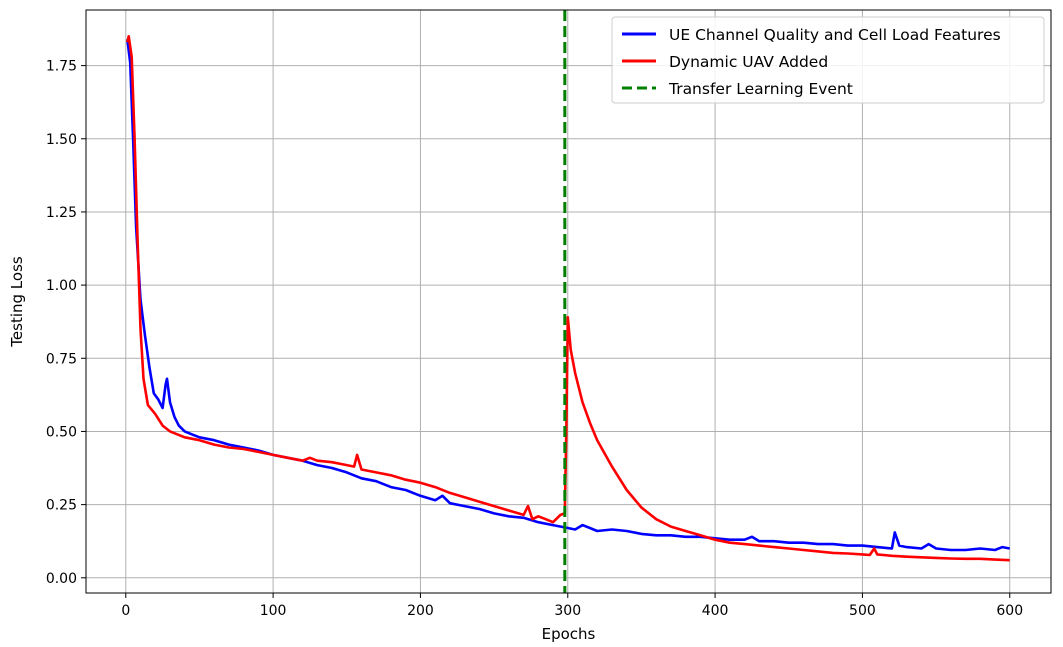 The height and width of the screenshot is (647, 1063). I want to click on x-tick-label: 0, so click(125, 611).